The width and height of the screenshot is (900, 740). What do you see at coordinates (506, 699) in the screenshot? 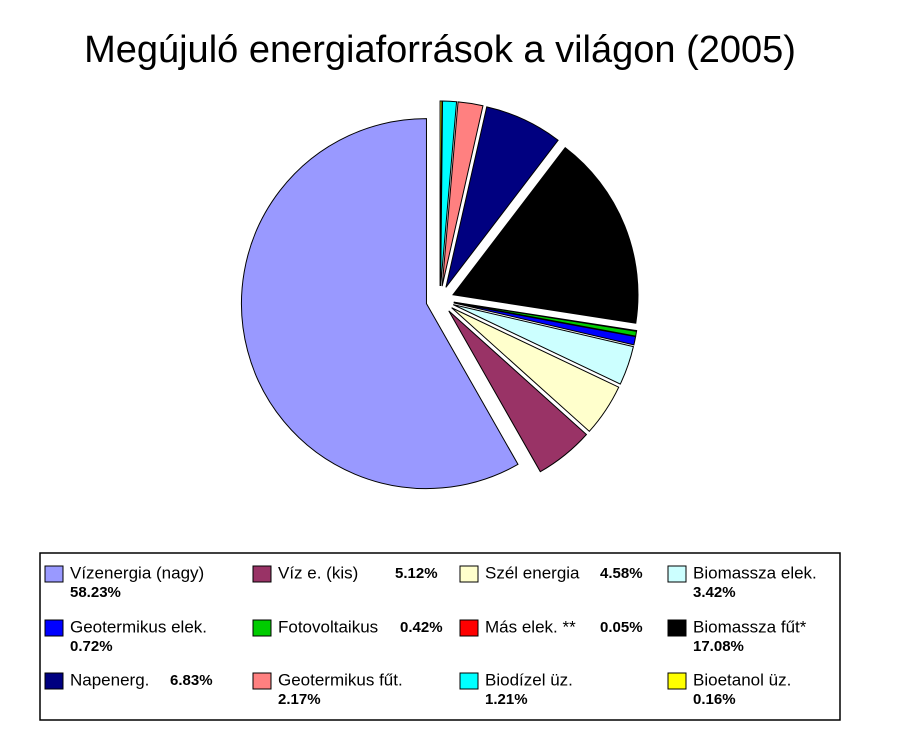
I see `legend-value: 1.21%` at bounding box center [506, 699].